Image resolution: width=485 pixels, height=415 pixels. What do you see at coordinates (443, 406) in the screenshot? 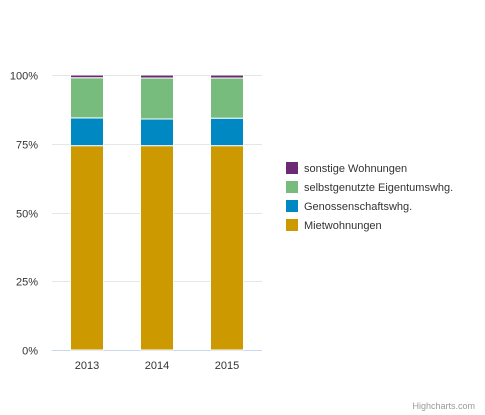
I see `credits-link: Highcharts.com` at bounding box center [443, 406].